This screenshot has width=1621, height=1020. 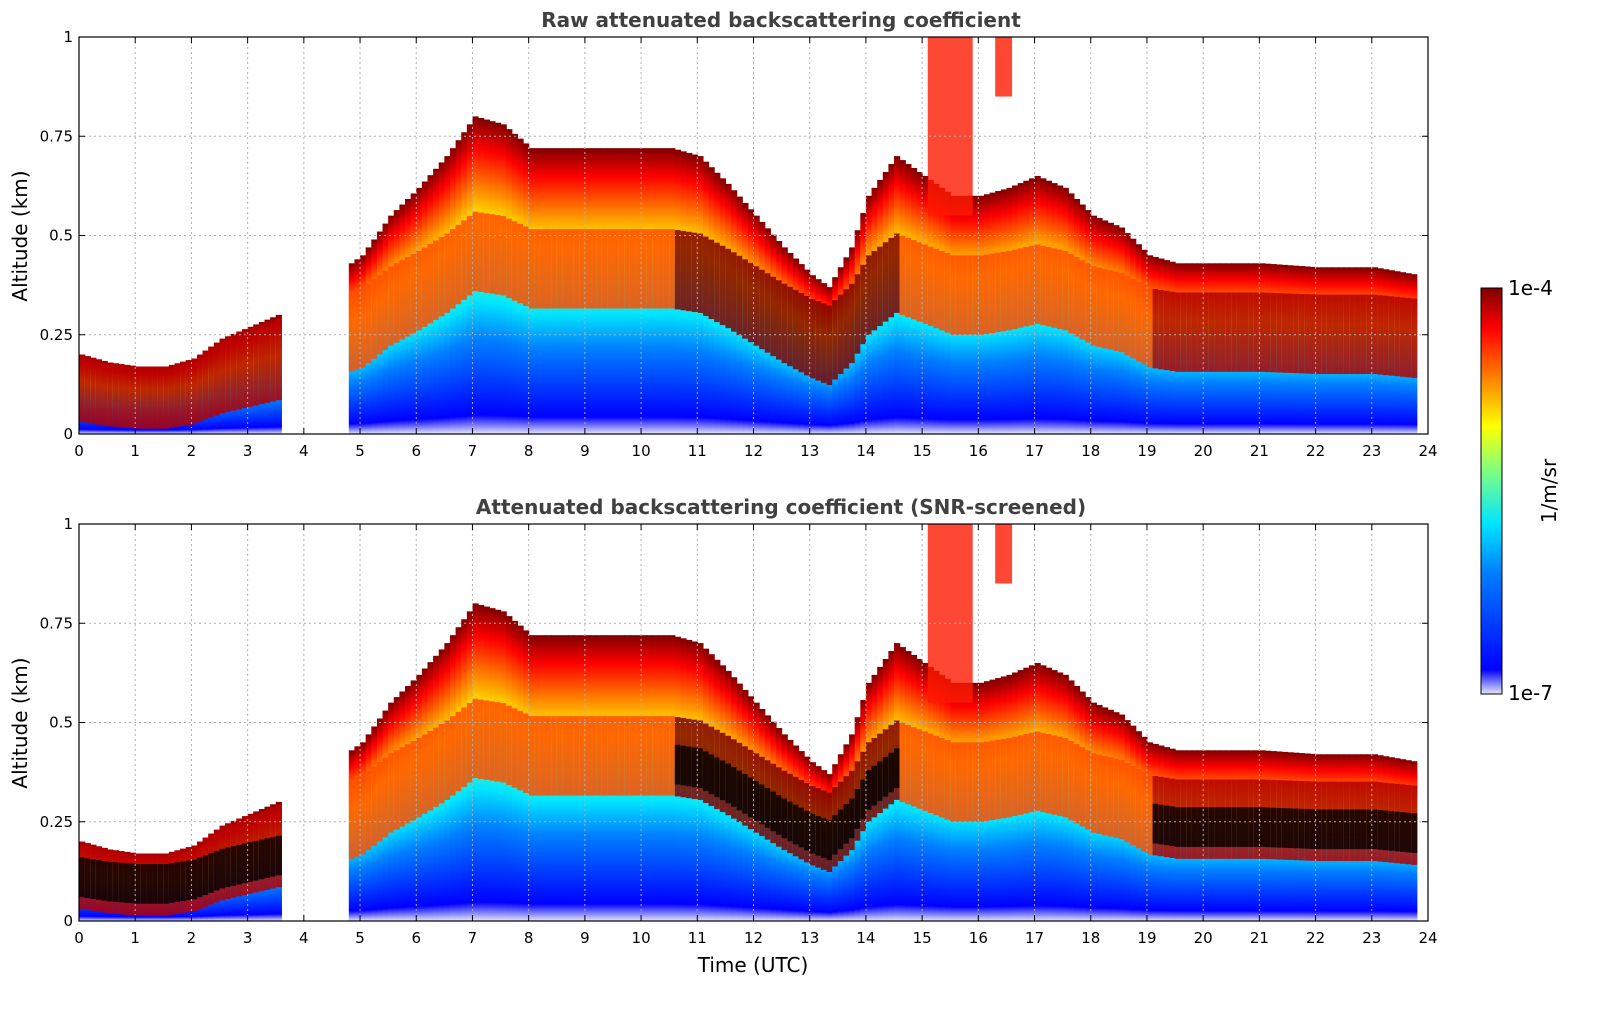 I want to click on x-tick-label: 20, so click(x=1203, y=938).